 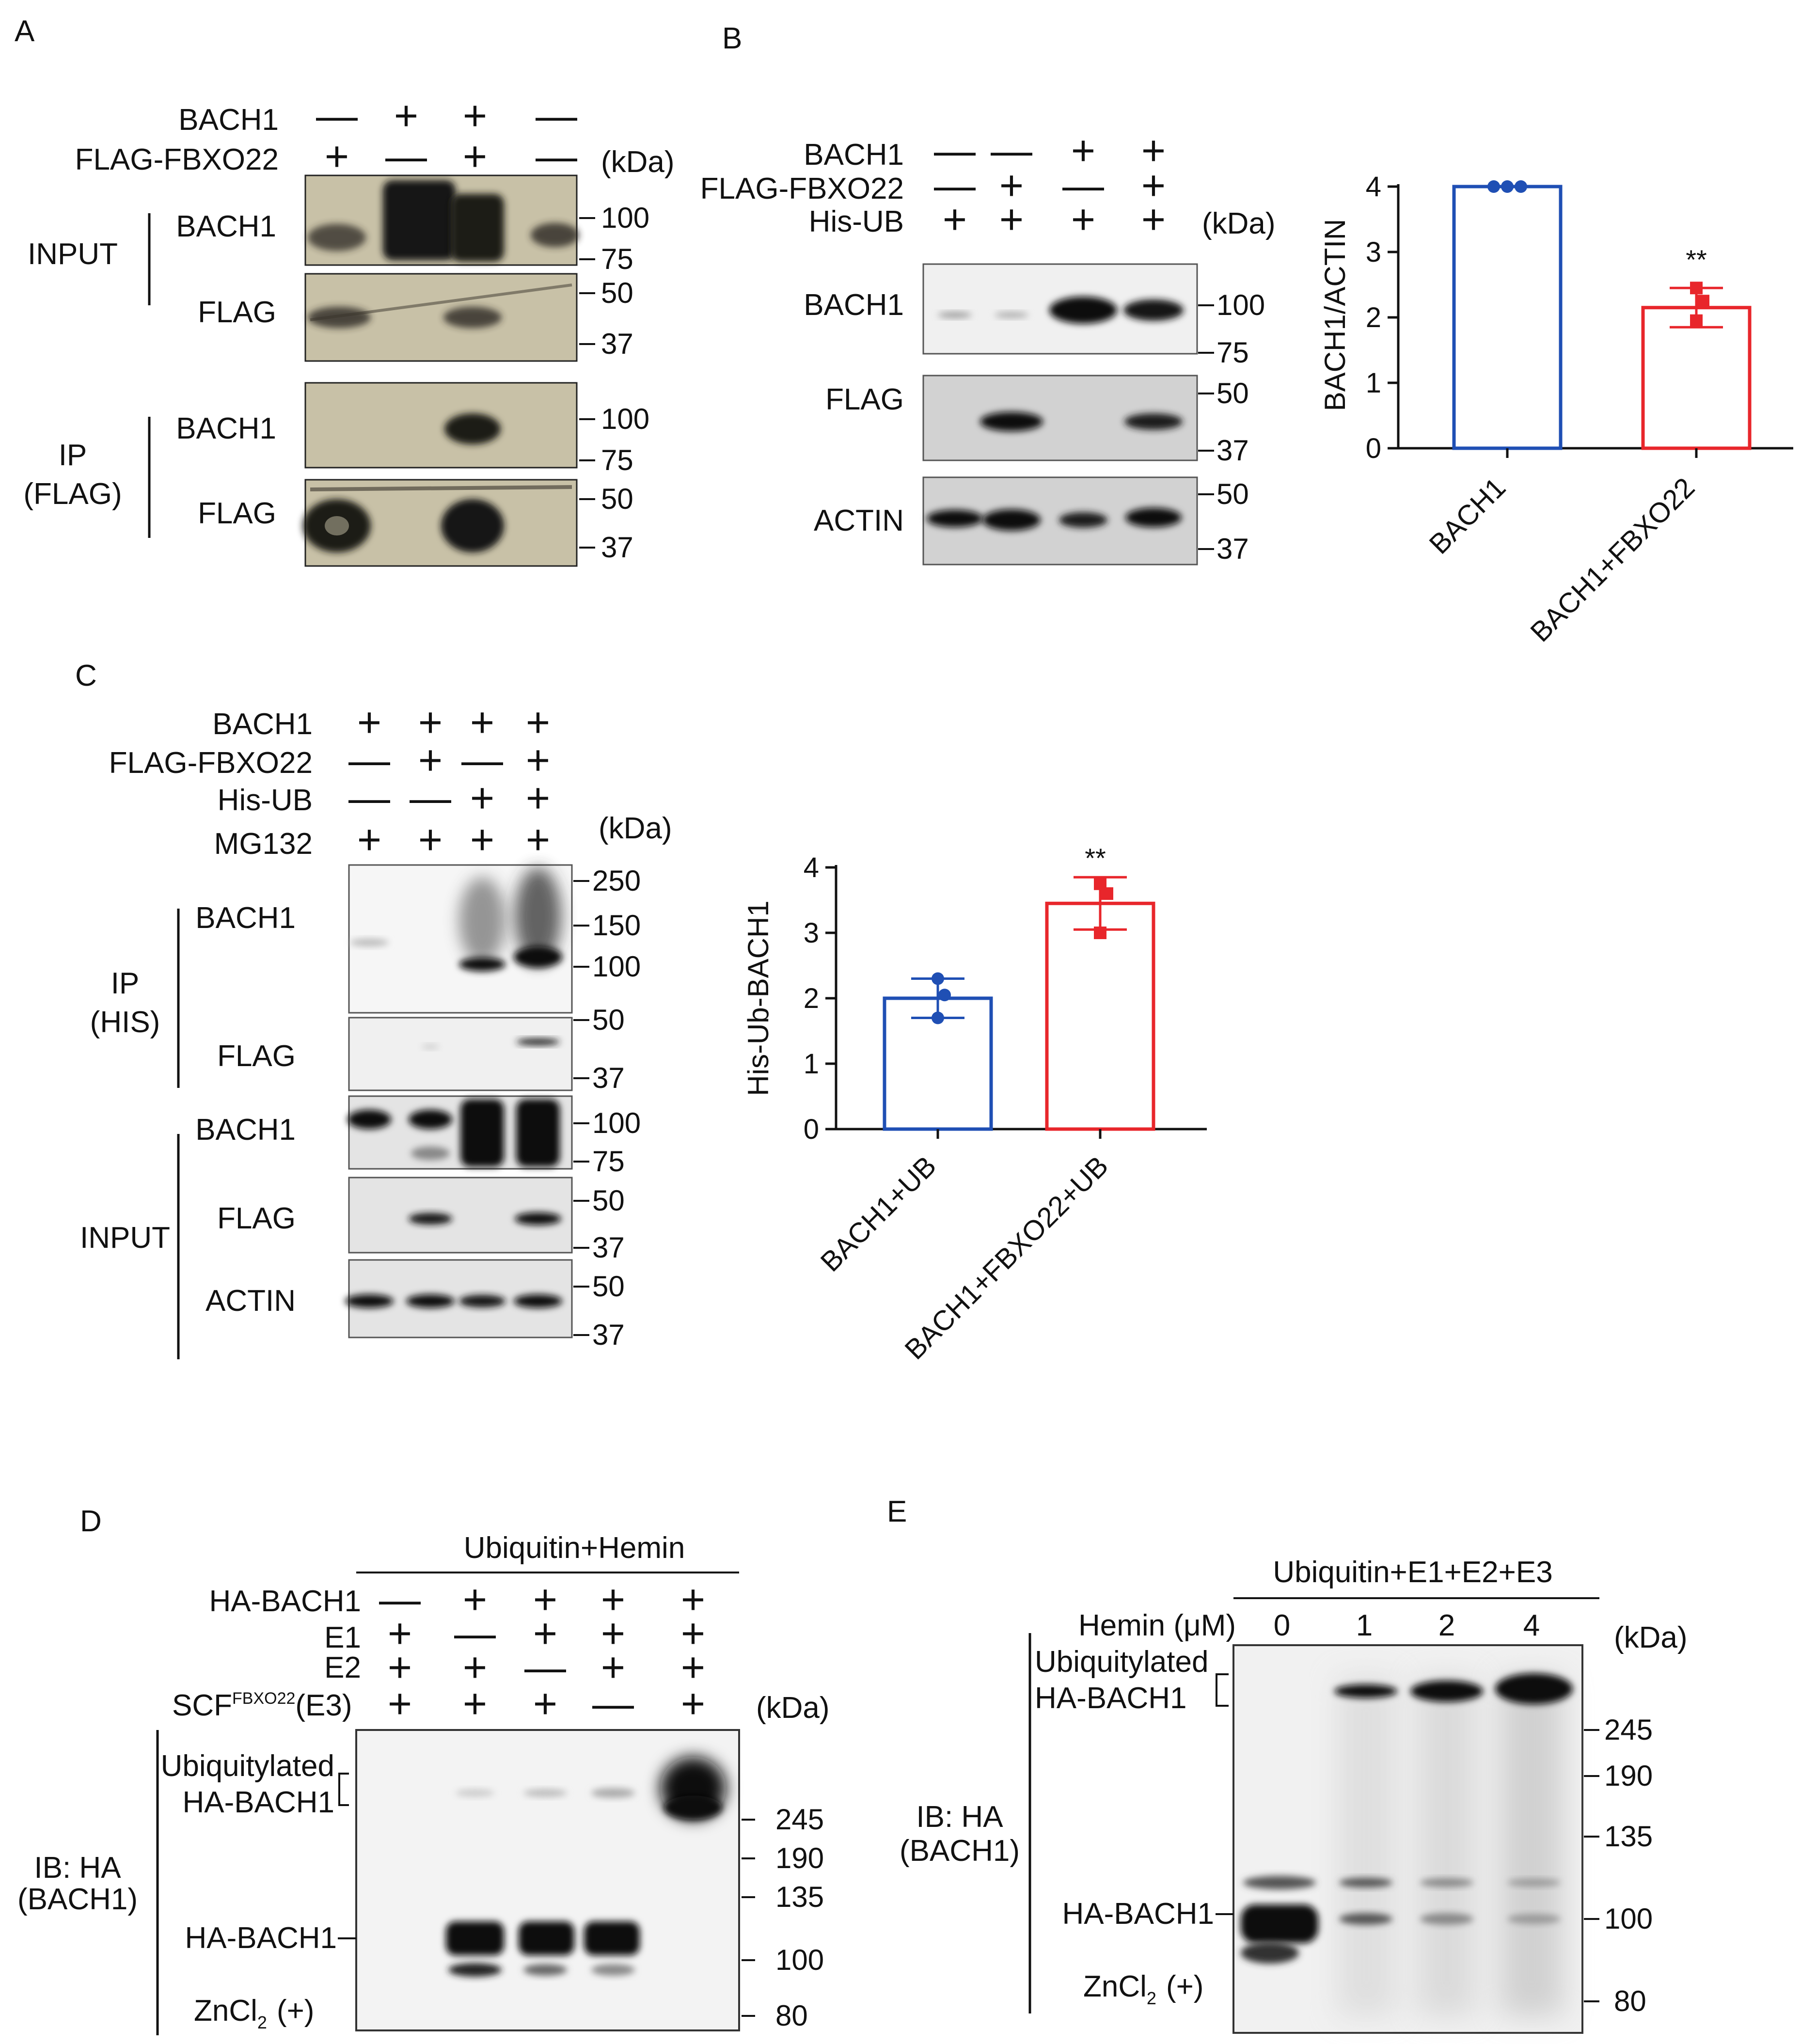 What do you see at coordinates (1157, 1625) in the screenshot?
I see `panel-e-hemin-label: Hemin (μM)` at bounding box center [1157, 1625].